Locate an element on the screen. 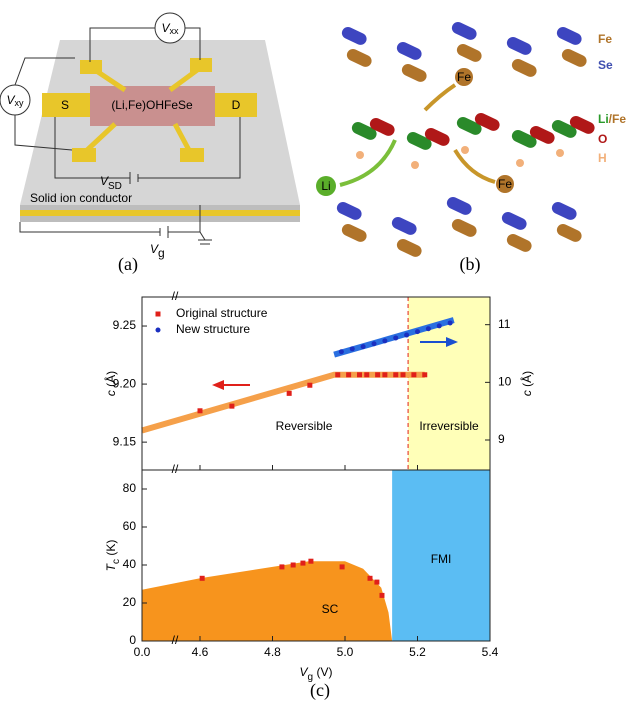 The height and width of the screenshot is (719, 641). legs is located at coordinates (142, 109).